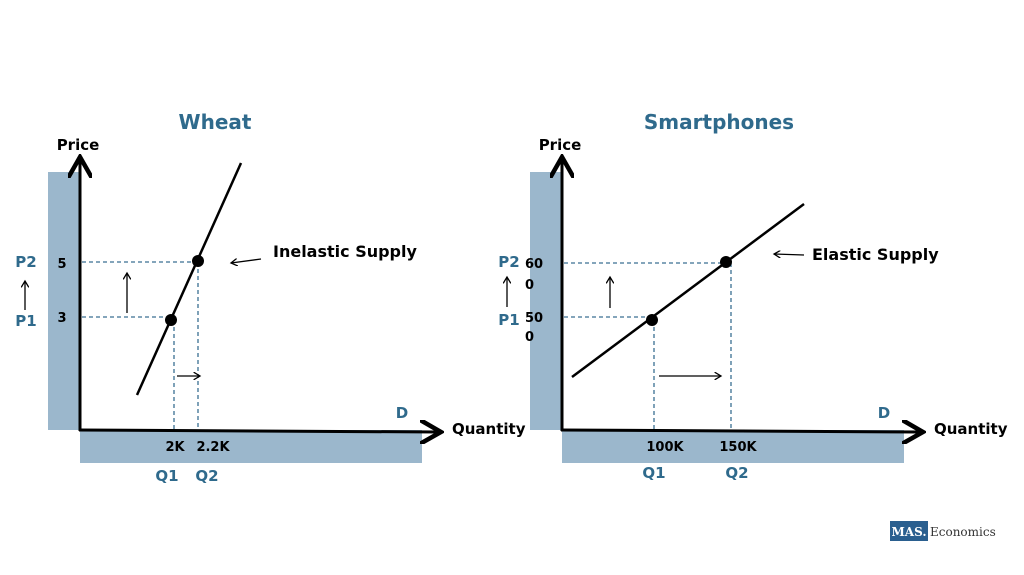  Describe the element at coordinates (213, 447) in the screenshot. I see `q2-value: 2.2K` at that location.